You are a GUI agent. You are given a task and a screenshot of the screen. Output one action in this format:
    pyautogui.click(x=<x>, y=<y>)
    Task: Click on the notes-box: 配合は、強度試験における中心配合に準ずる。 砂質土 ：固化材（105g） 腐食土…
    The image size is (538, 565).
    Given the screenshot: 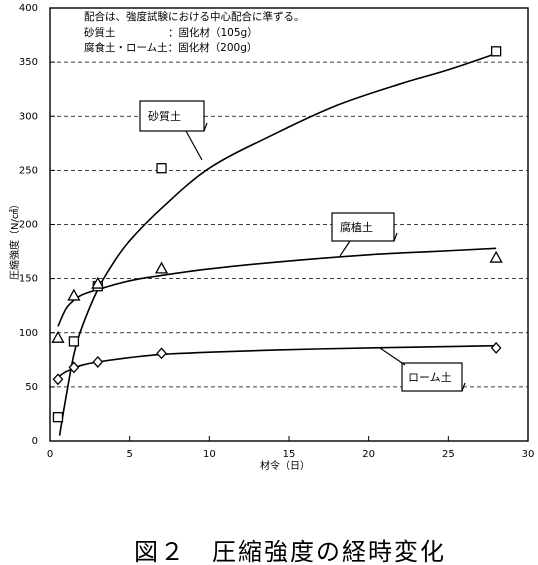 What is the action you would take?
    pyautogui.click(x=194, y=32)
    